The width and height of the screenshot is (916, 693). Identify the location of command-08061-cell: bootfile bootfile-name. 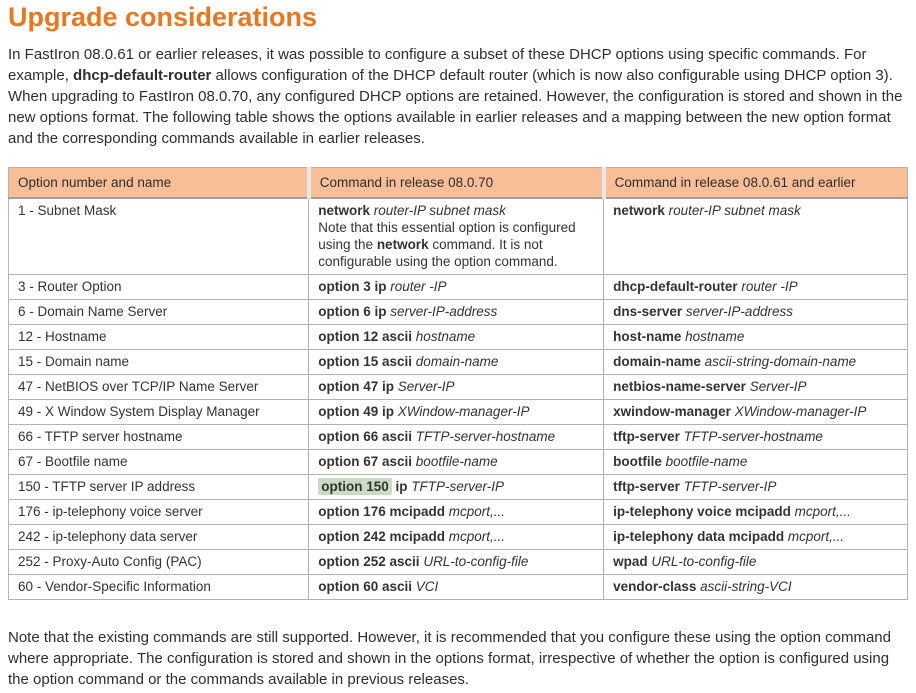
(755, 462).